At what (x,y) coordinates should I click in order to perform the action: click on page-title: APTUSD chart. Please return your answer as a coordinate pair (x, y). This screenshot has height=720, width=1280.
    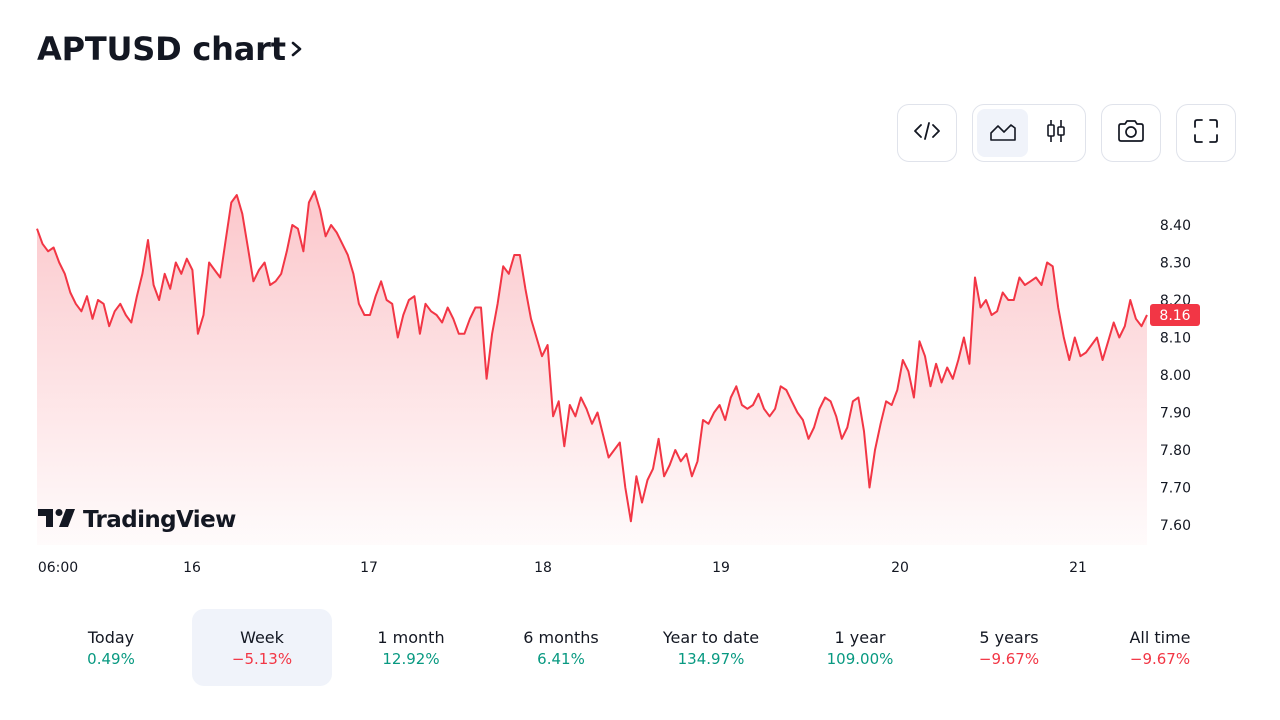
    Looking at the image, I should click on (161, 49).